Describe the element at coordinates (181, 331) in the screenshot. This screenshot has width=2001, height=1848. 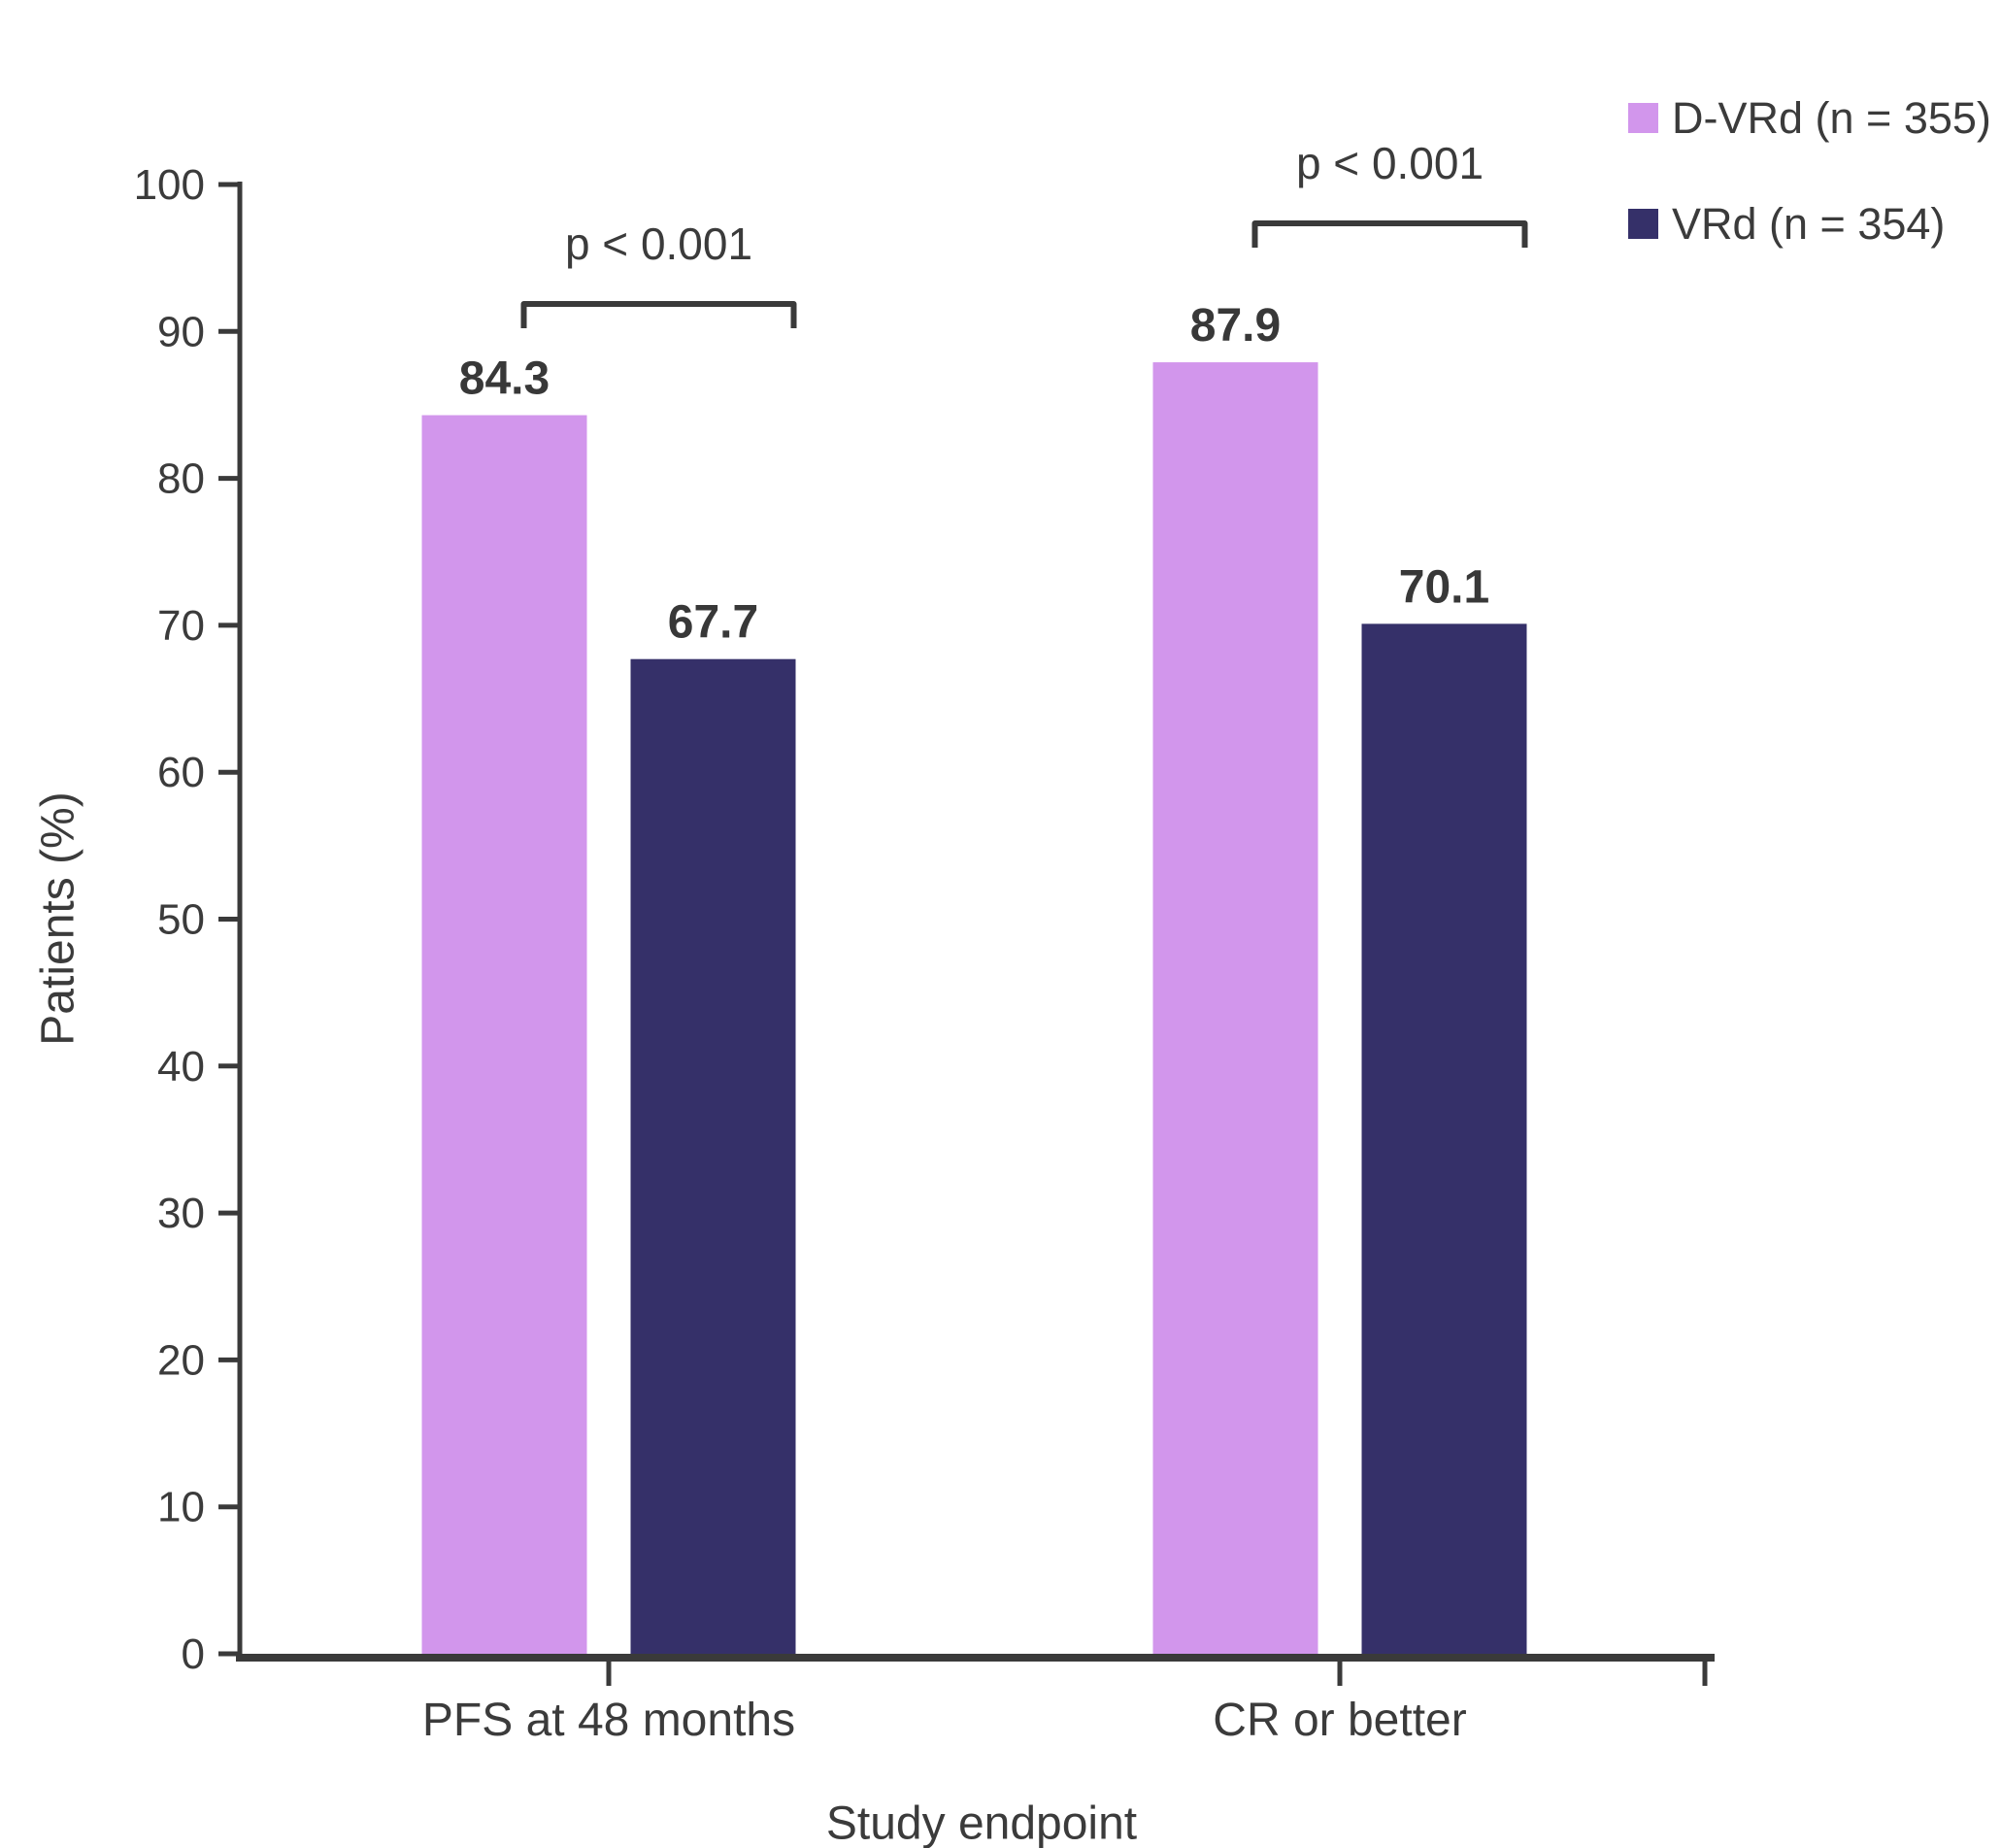
I see `y-axis-tick-label: 90` at that location.